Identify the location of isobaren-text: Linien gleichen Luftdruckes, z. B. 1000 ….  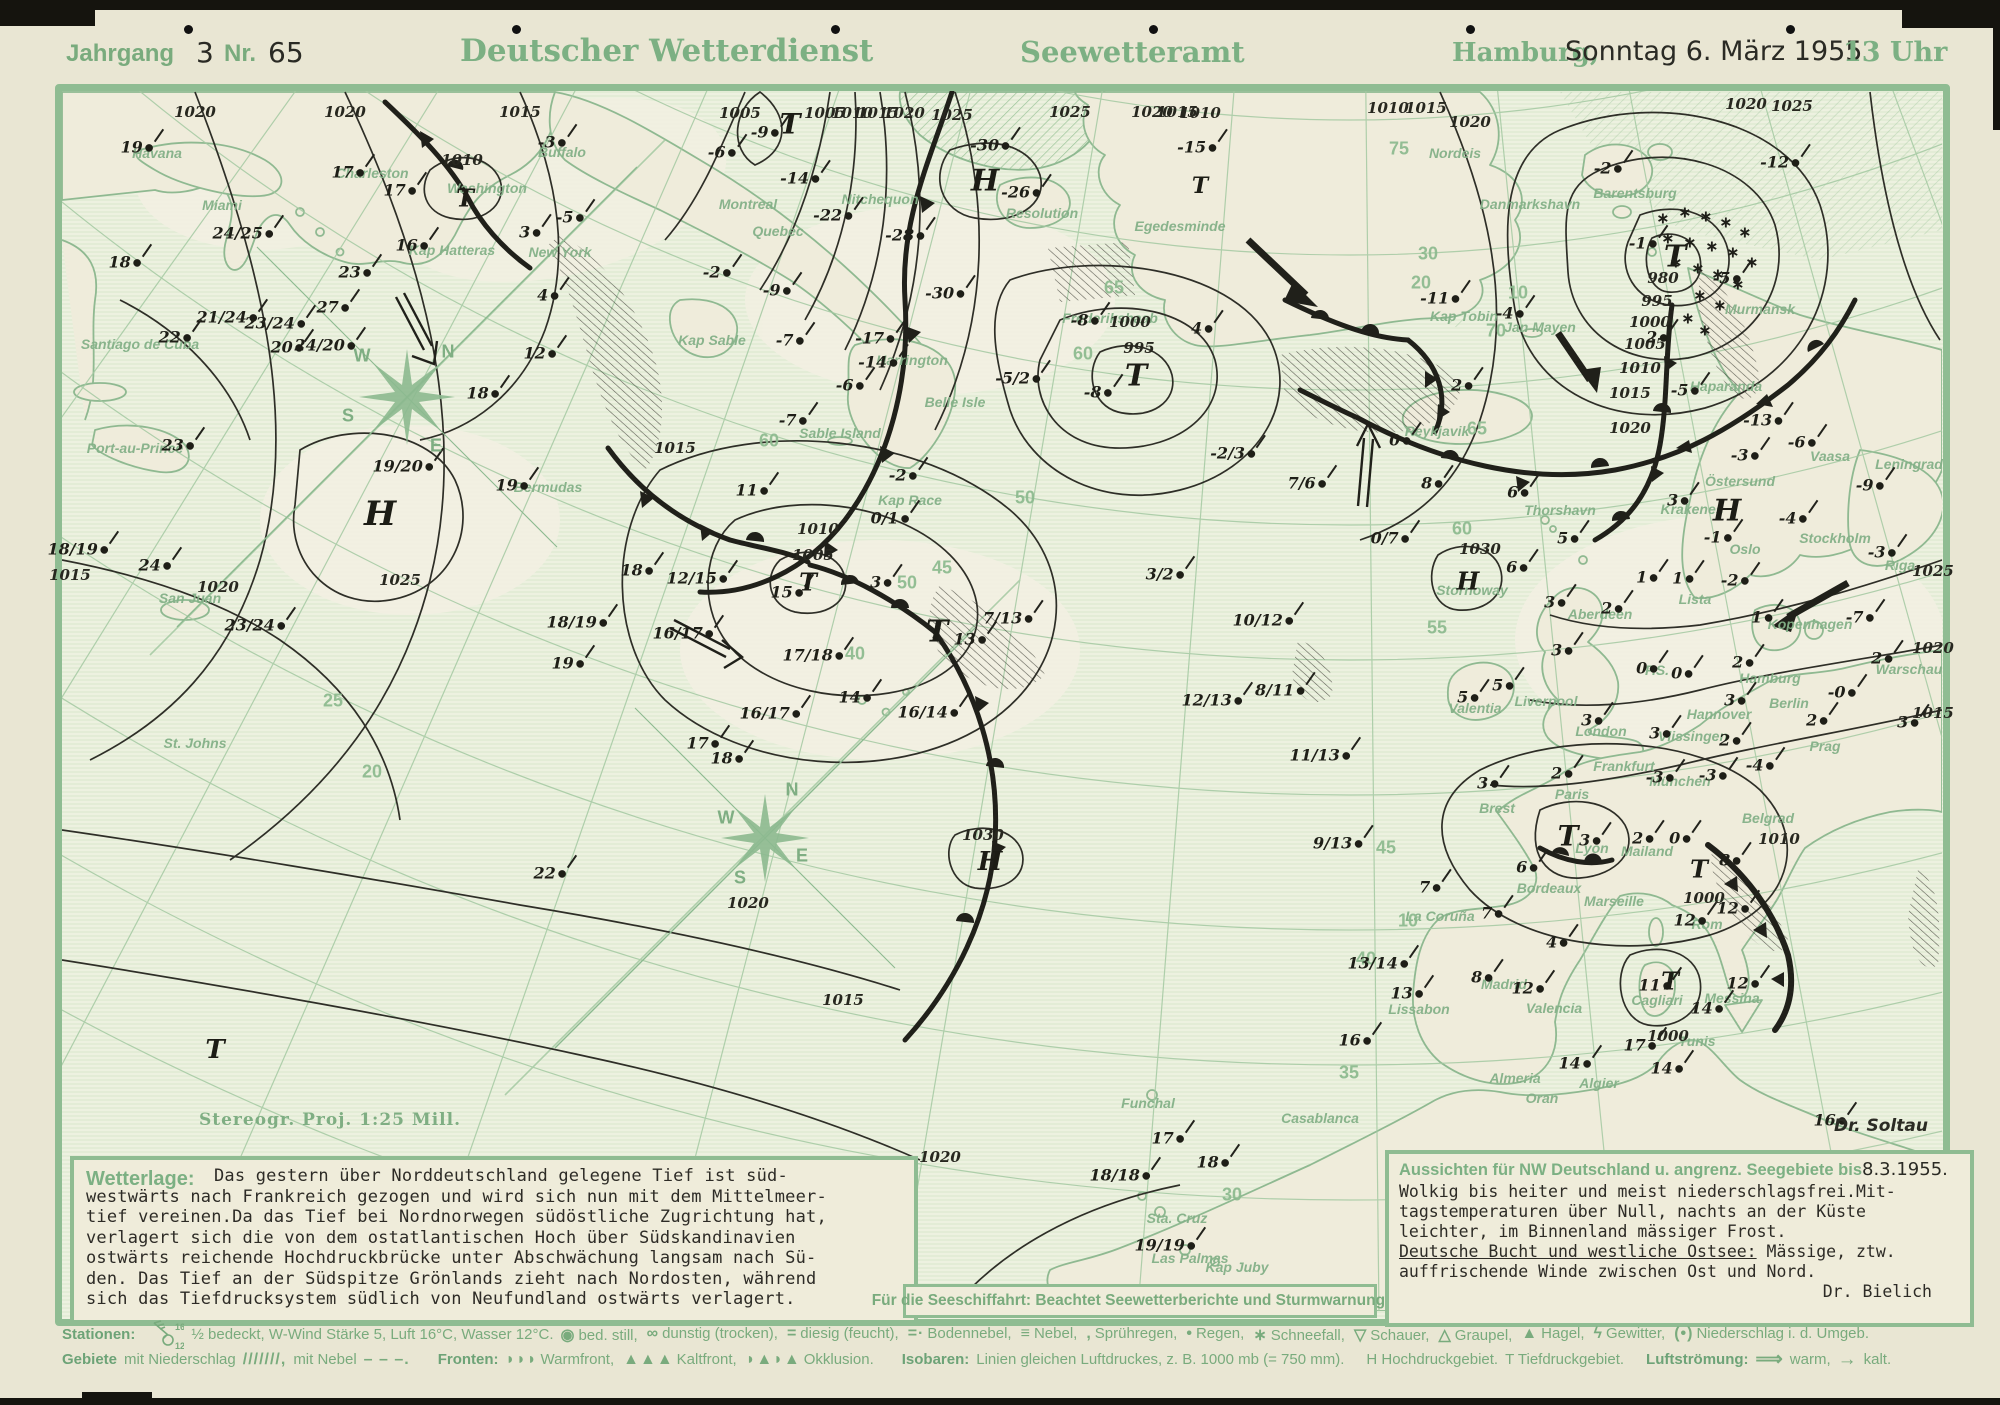
(1160, 1359).